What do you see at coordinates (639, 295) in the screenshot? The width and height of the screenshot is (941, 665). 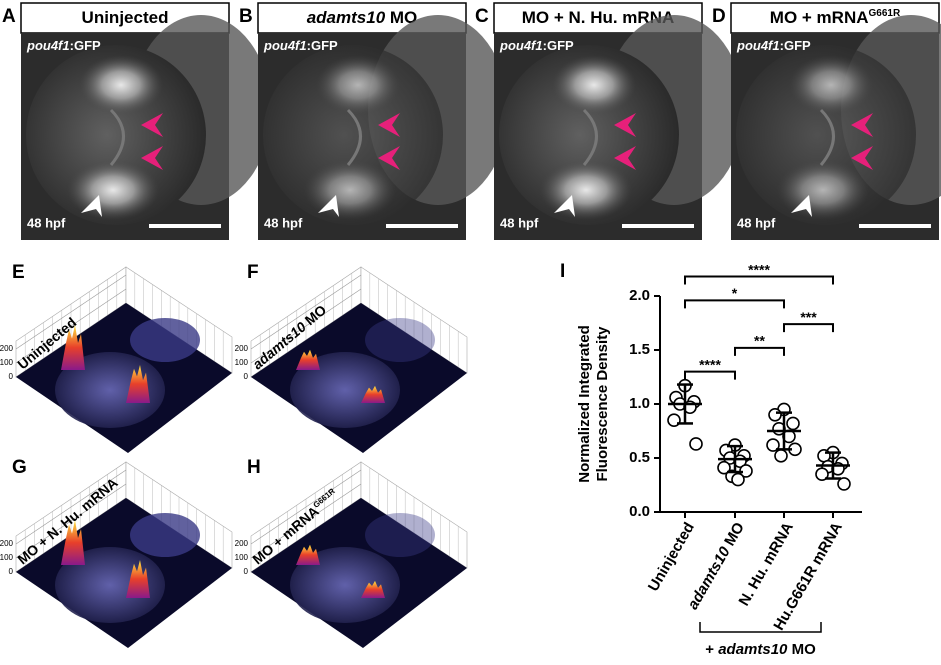 I see `y-tick-label: 2.0` at bounding box center [639, 295].